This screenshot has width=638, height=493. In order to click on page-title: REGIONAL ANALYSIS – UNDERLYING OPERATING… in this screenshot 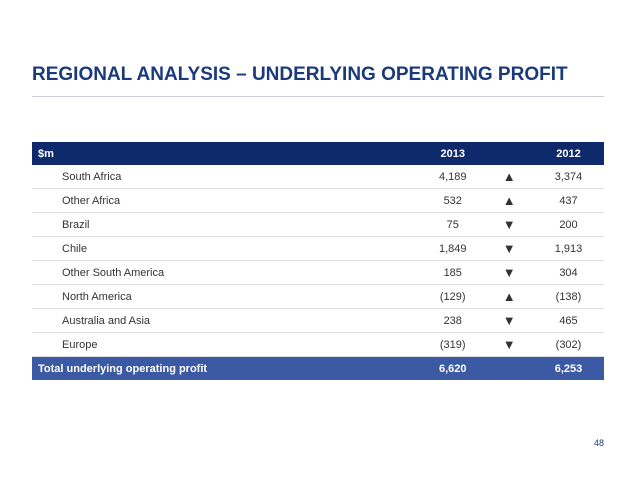, I will do `click(300, 74)`.